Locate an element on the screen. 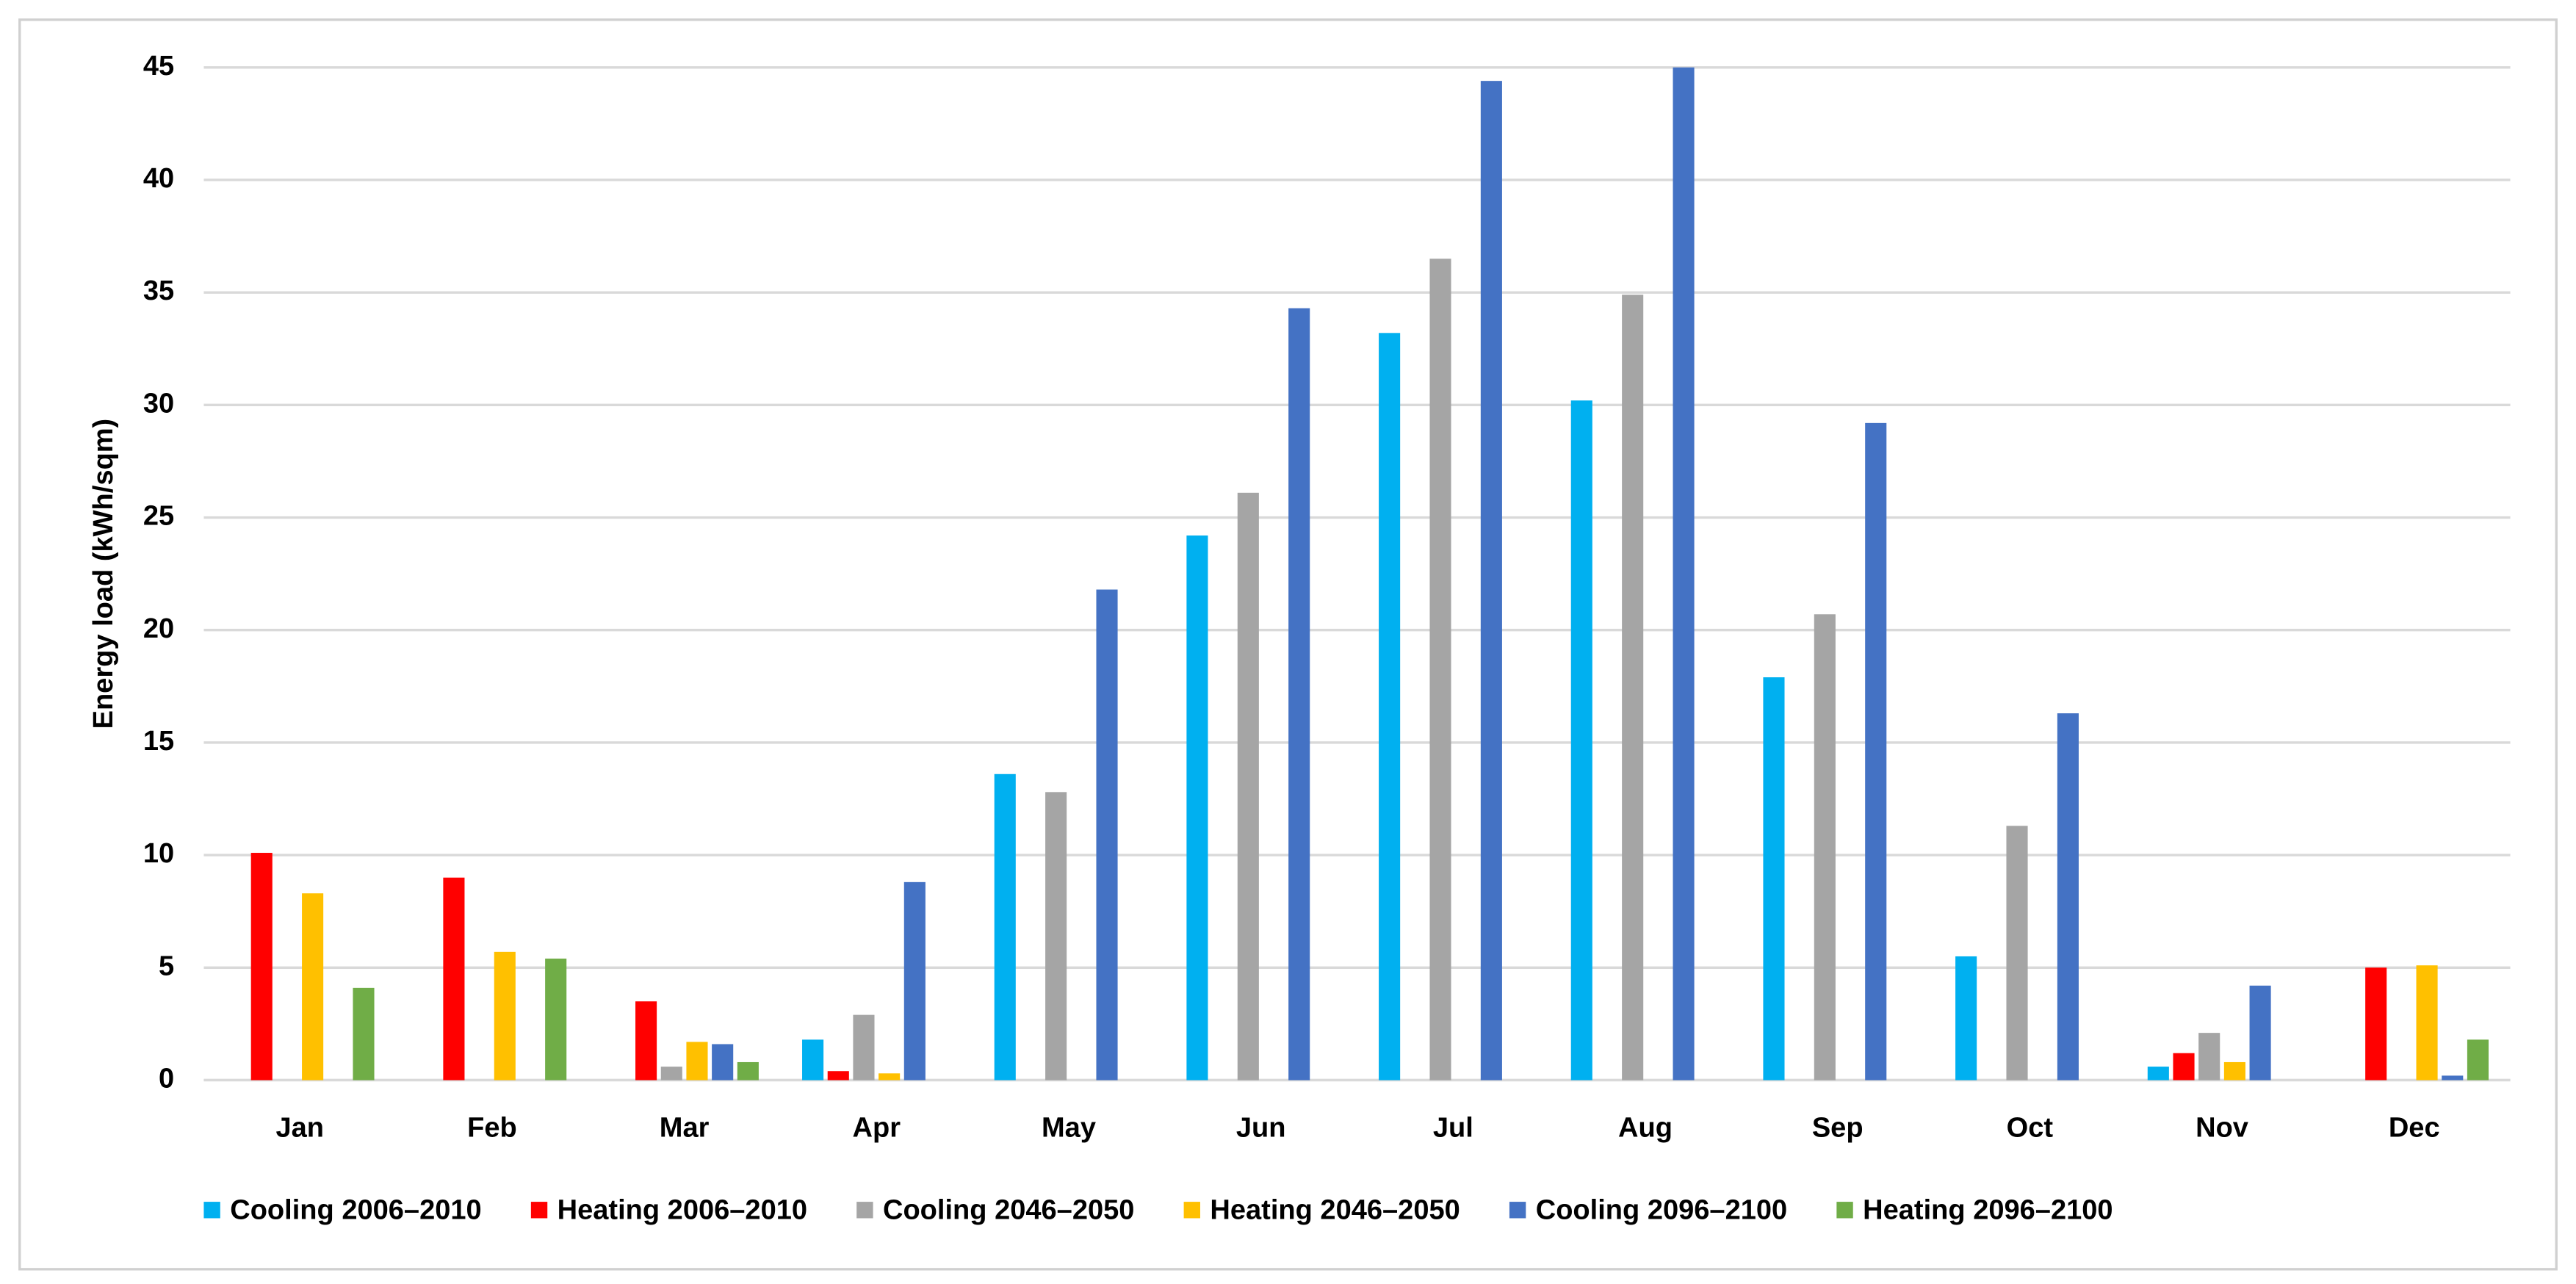 The image size is (2576, 1284). legend-label: Cooling 2046–2050 is located at coordinates (1009, 1210).